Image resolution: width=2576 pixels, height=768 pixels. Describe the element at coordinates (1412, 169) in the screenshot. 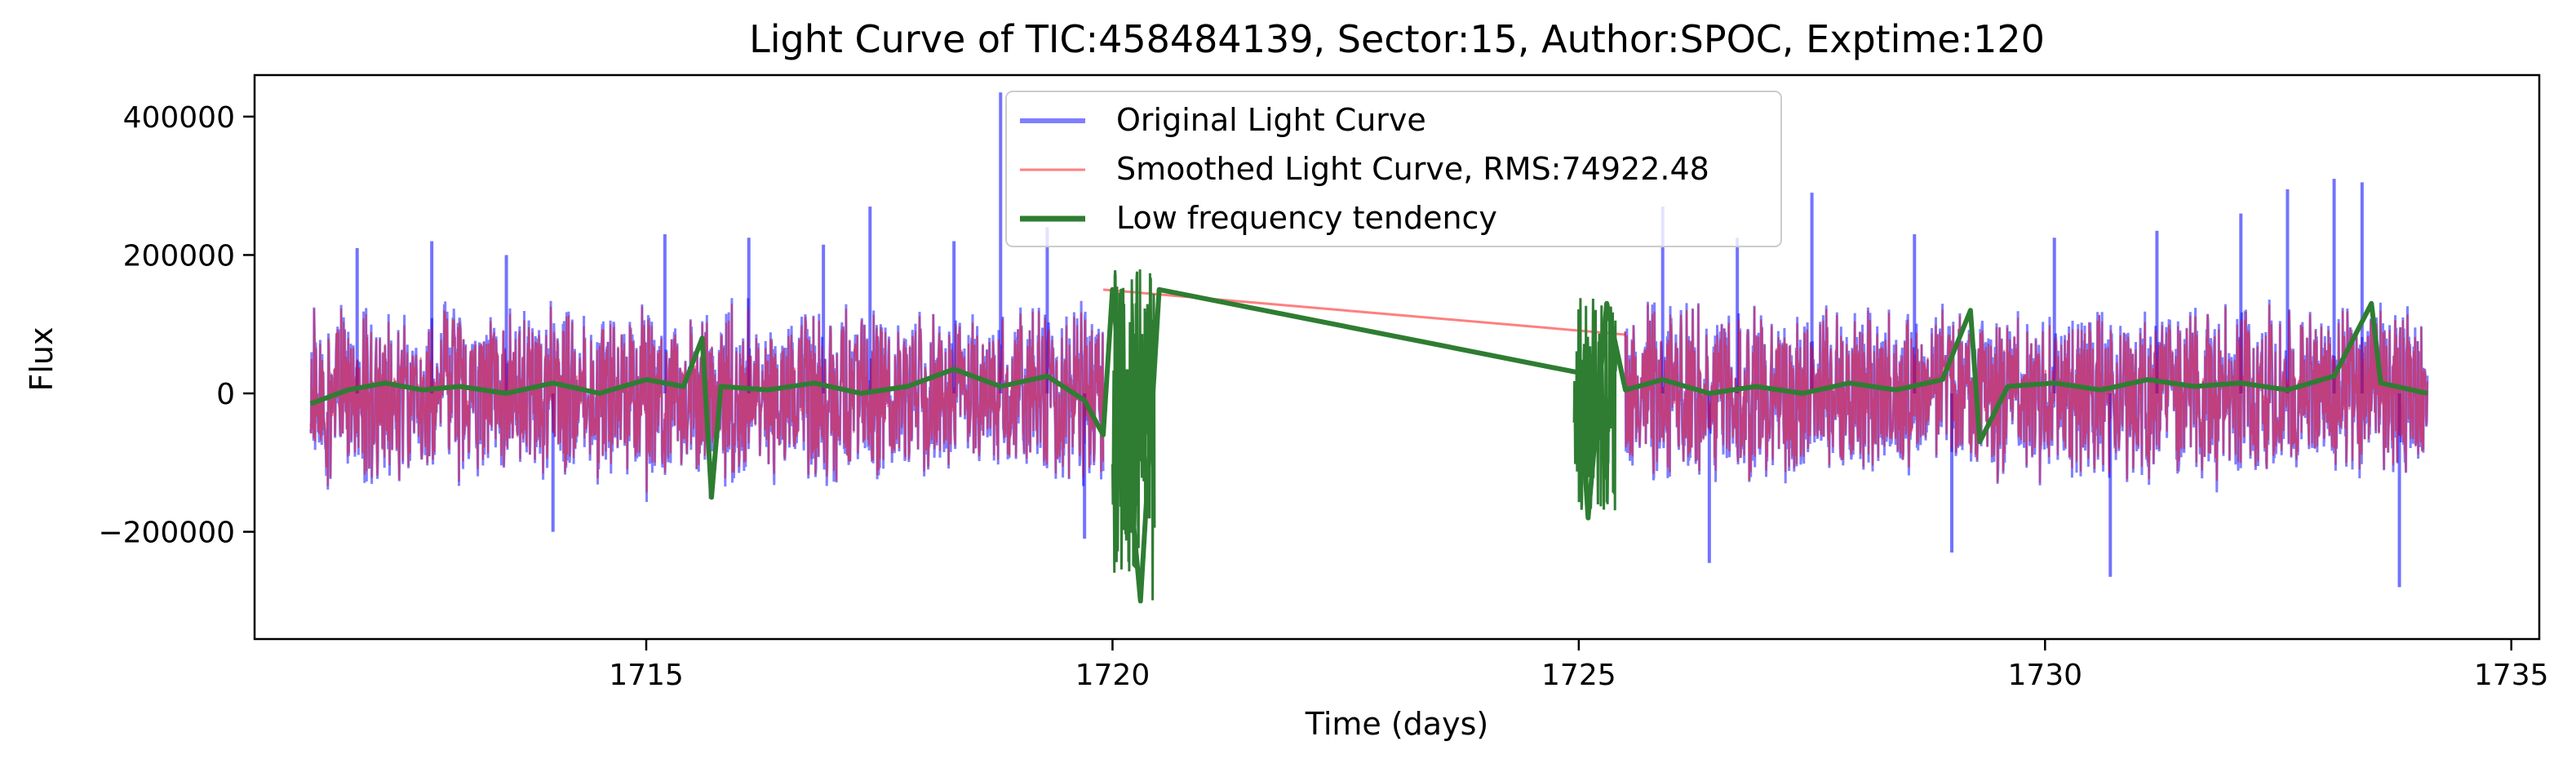

I see `legend-label-smoothed: Smoothed Light Curve, RMS:74922.48` at that location.